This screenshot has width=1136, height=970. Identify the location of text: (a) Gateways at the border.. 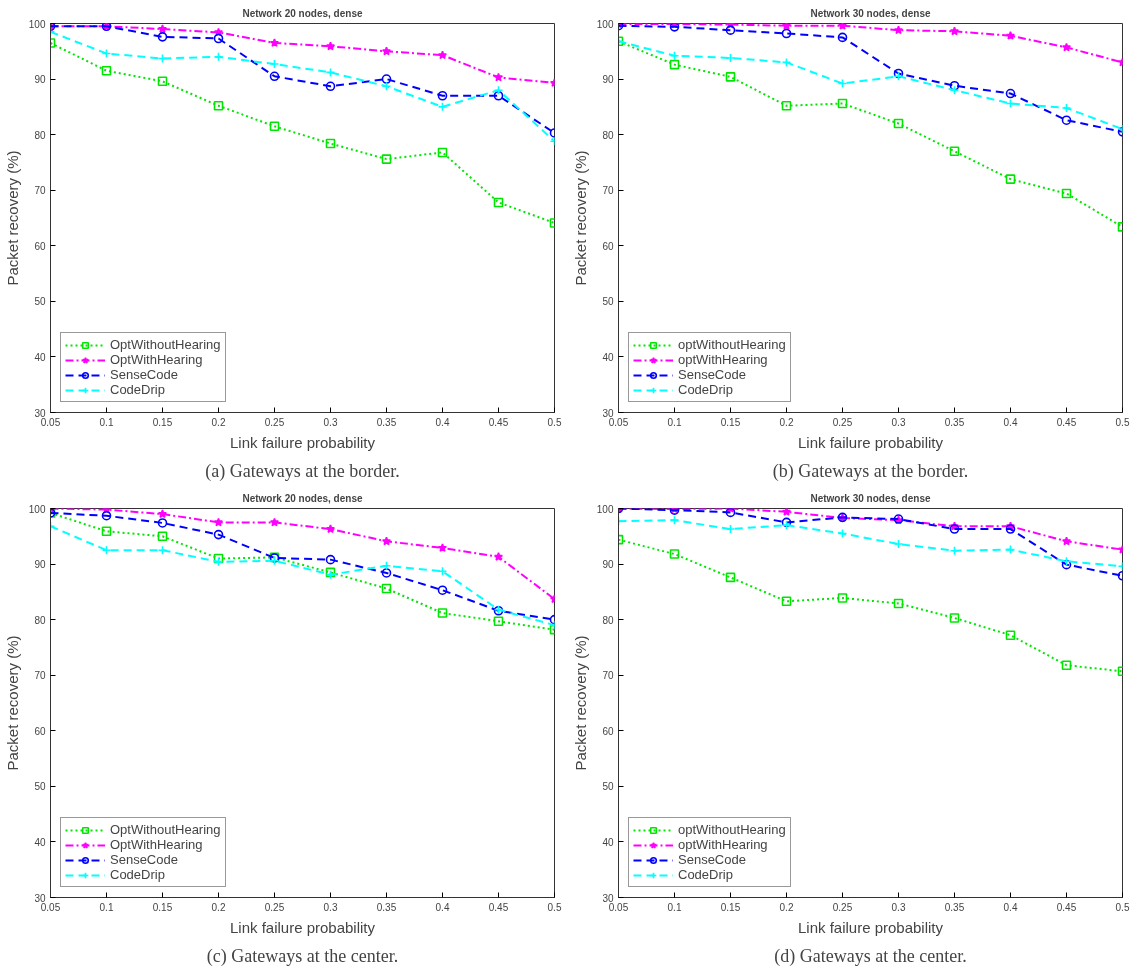
(302, 471).